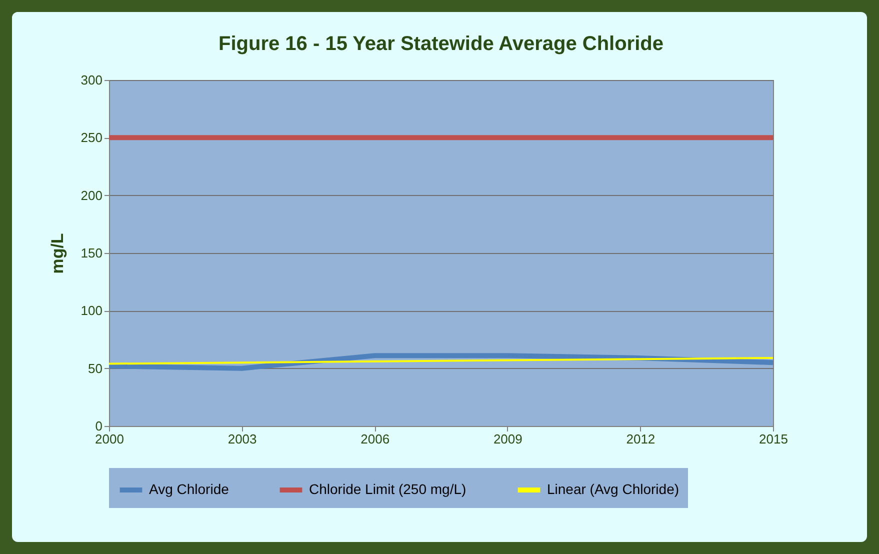 This screenshot has width=879, height=554. Describe the element at coordinates (507, 439) in the screenshot. I see `x-tick-label: 2009` at that location.